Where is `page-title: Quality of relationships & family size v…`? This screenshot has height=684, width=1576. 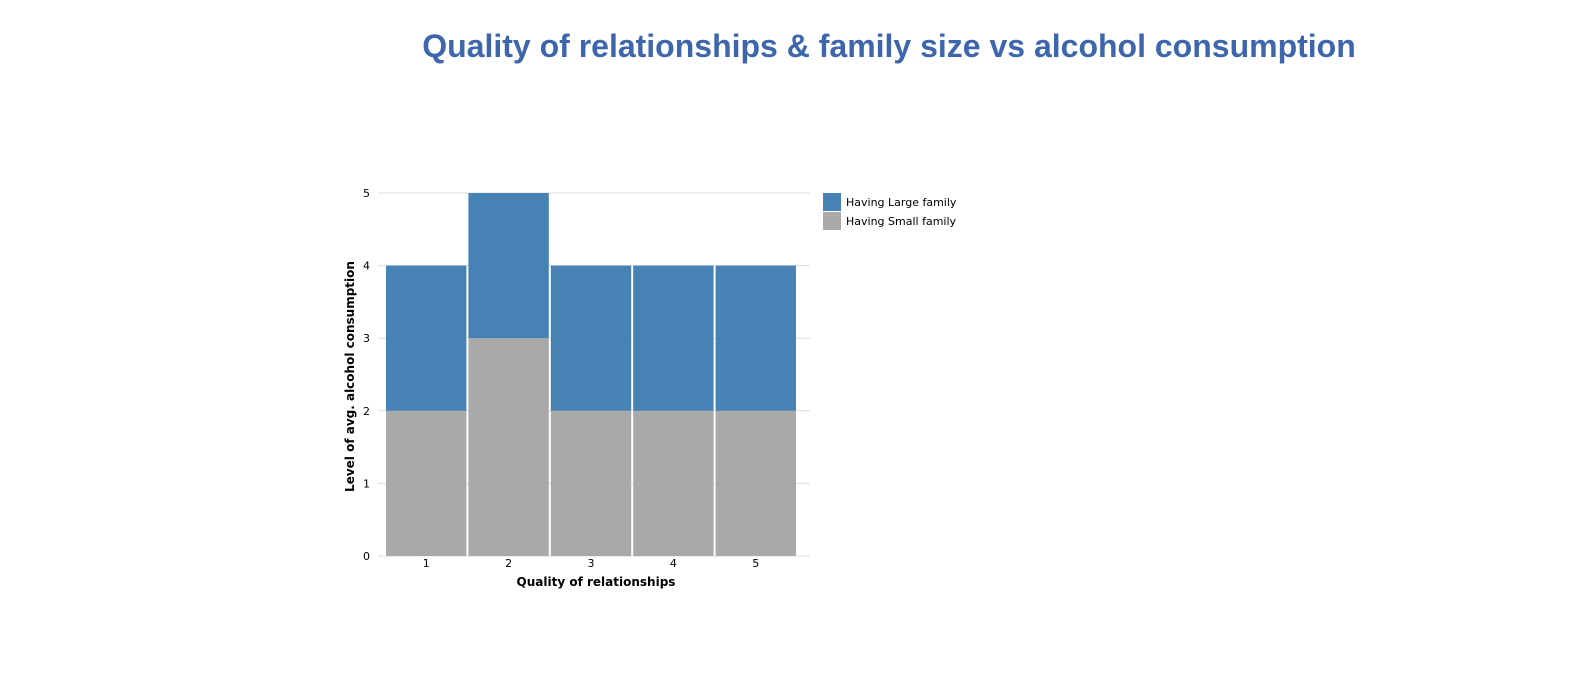
page-title: Quality of relationships & family size v… is located at coordinates (889, 46).